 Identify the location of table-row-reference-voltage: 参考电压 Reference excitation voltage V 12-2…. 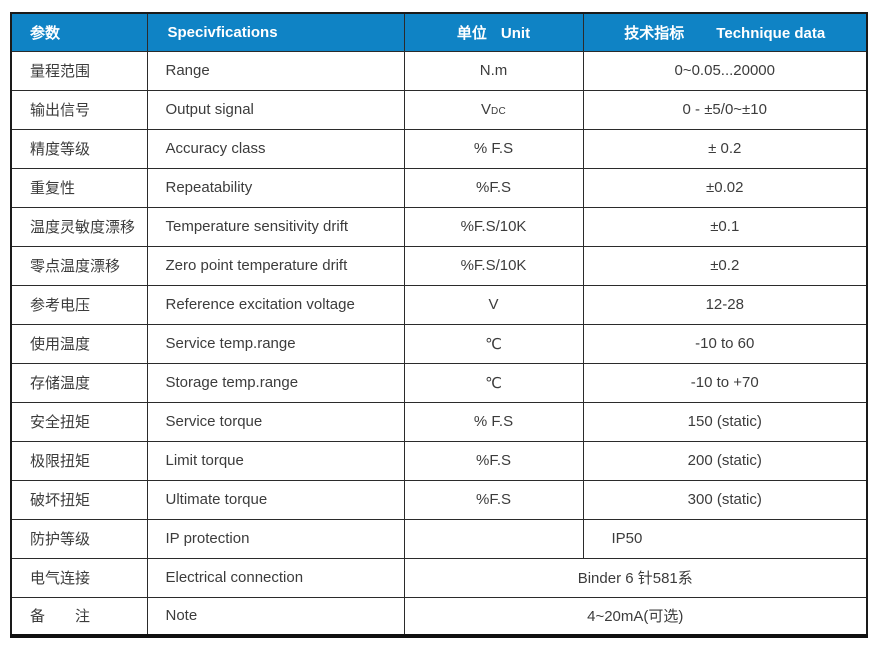
(439, 304).